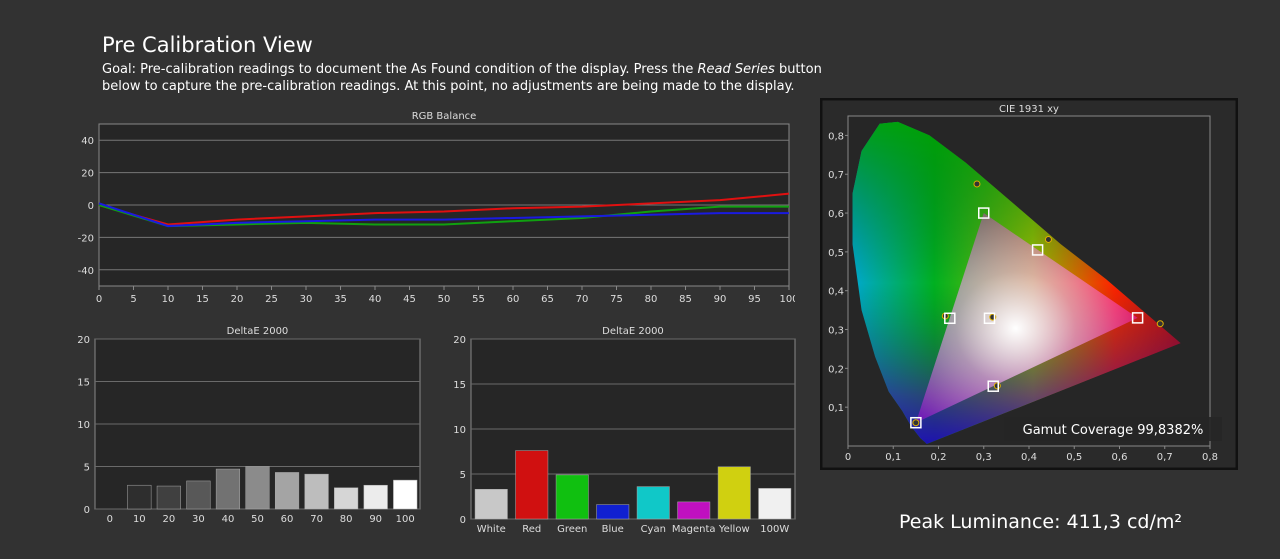 Image resolution: width=1280 pixels, height=559 pixels. What do you see at coordinates (340, 299) in the screenshot?
I see `x-tick-label: 35` at bounding box center [340, 299].